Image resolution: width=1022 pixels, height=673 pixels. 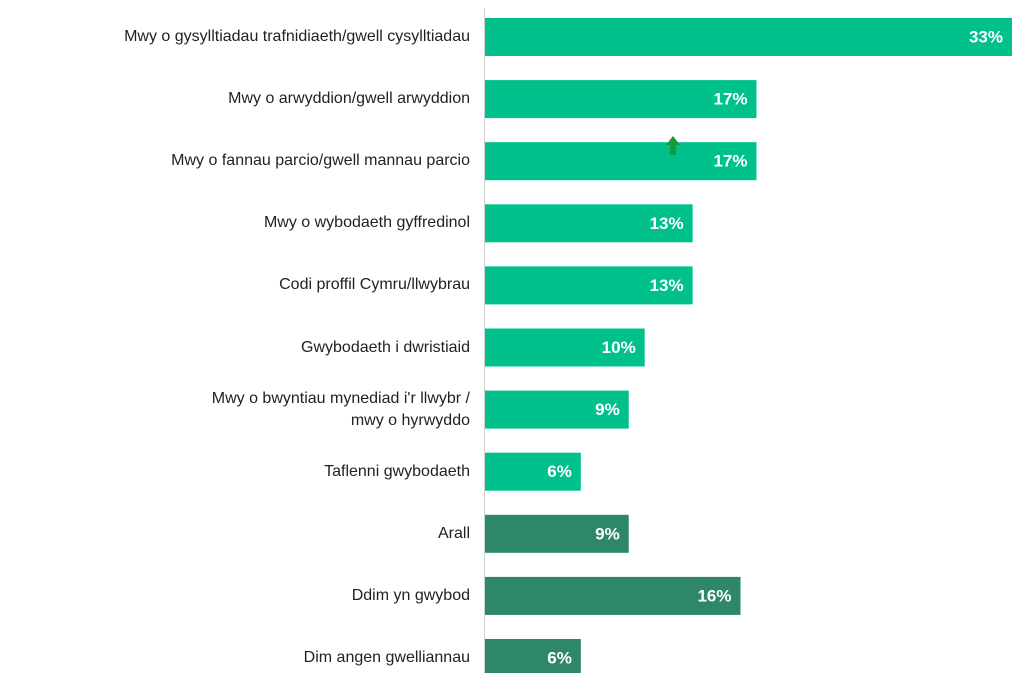 What do you see at coordinates (619, 347) in the screenshot?
I see `value-label: 10%` at bounding box center [619, 347].